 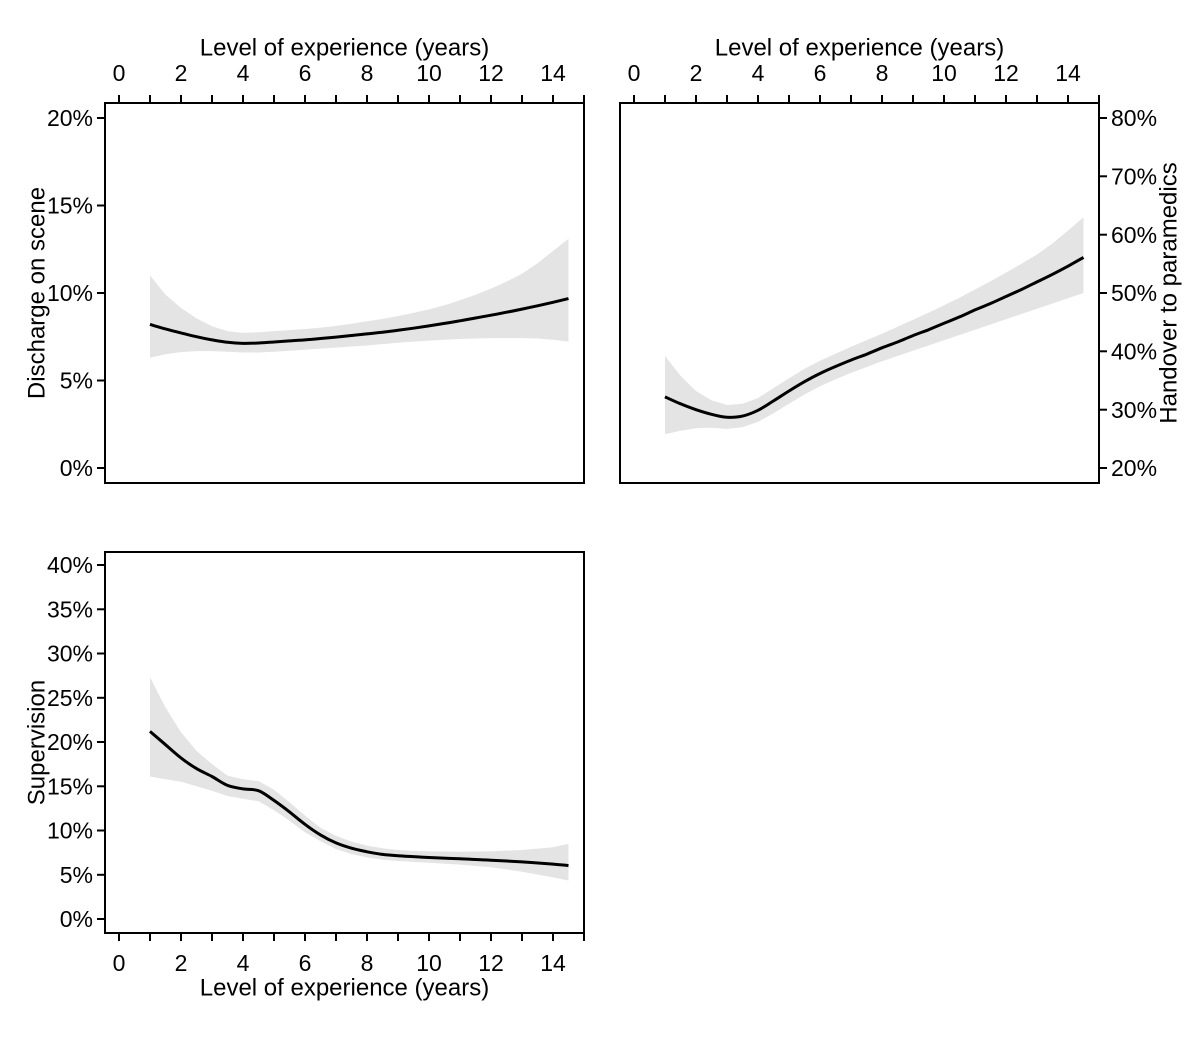 What do you see at coordinates (36, 293) in the screenshot?
I see `y-axis-title: Discharge on scene` at bounding box center [36, 293].